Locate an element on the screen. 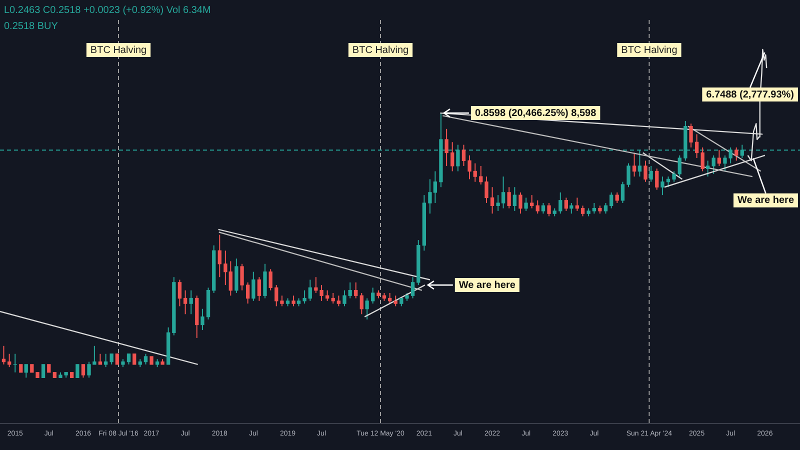 The image size is (800, 450). text: 0.2518 BUY is located at coordinates (31, 26).